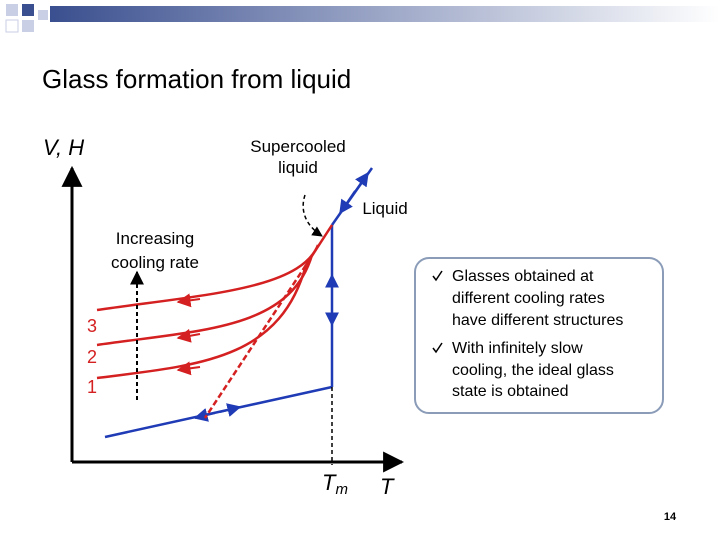 The width and height of the screenshot is (720, 540). Describe the element at coordinates (92, 326) in the screenshot. I see `curve-label: 3` at that location.